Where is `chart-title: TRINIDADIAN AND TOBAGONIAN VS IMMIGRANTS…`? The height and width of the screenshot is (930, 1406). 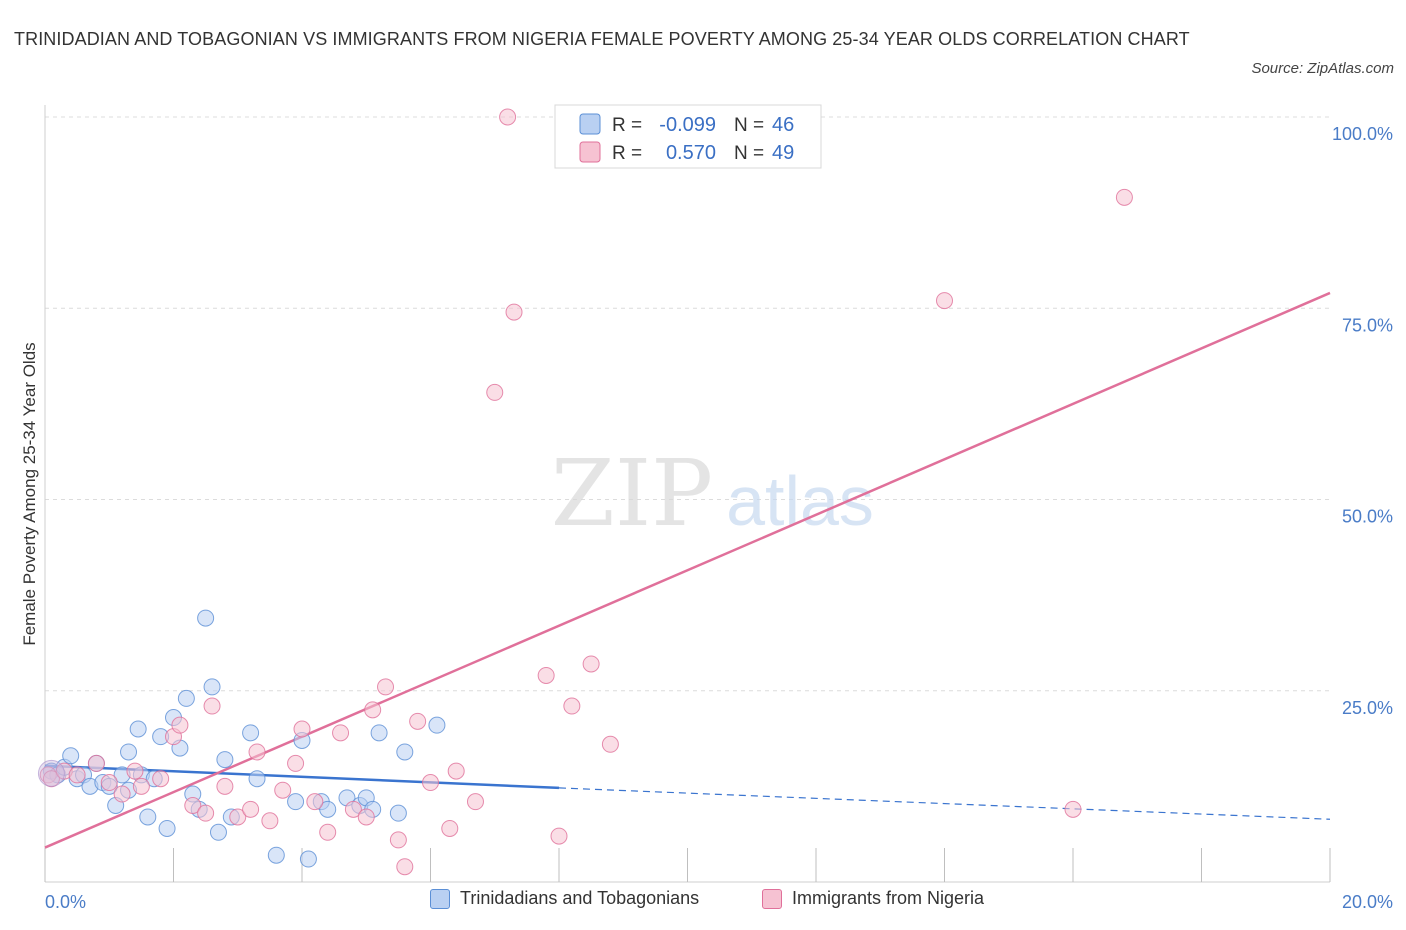 chart-title: TRINIDADIAN AND TOBAGONIAN VS IMMIGRANTS… is located at coordinates (602, 39).